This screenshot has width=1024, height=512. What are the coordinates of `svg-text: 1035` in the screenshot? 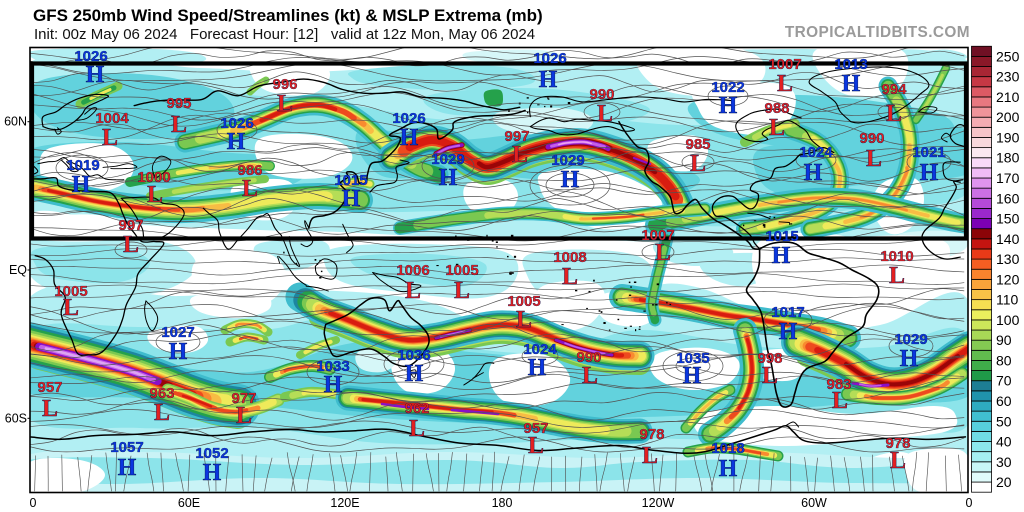 It's located at (692, 358).